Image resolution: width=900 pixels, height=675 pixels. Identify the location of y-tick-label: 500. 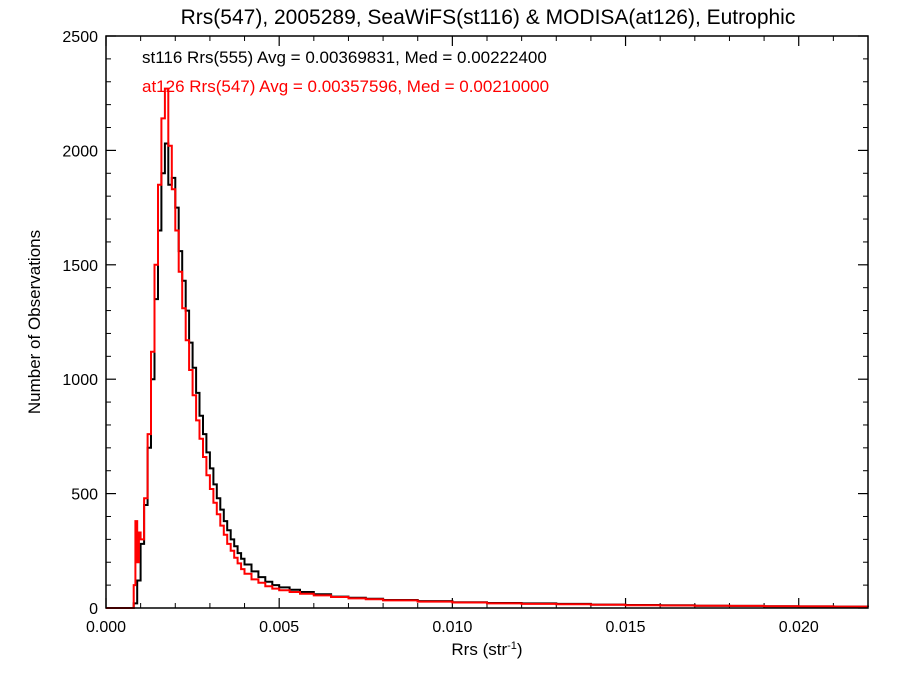
(84, 495).